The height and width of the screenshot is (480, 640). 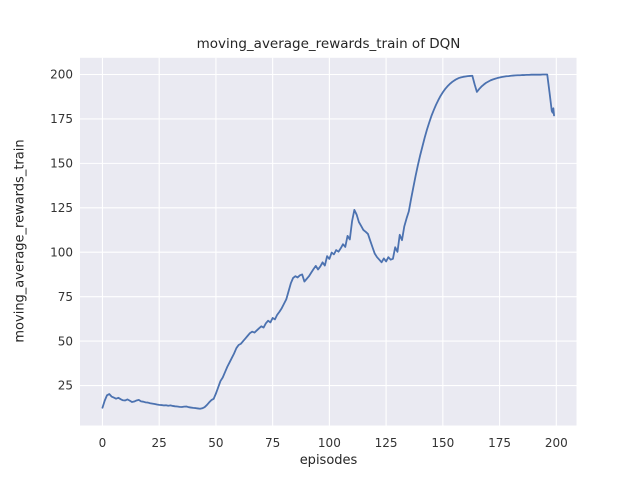 What do you see at coordinates (65, 386) in the screenshot?
I see `y-tick-label: 25` at bounding box center [65, 386].